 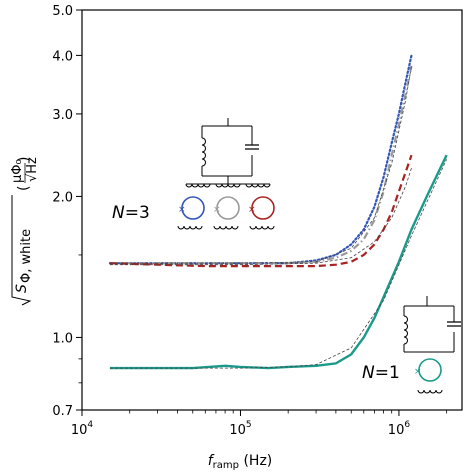 I want to click on circuit-inset-n3: × × ×, so click(x=226, y=174).